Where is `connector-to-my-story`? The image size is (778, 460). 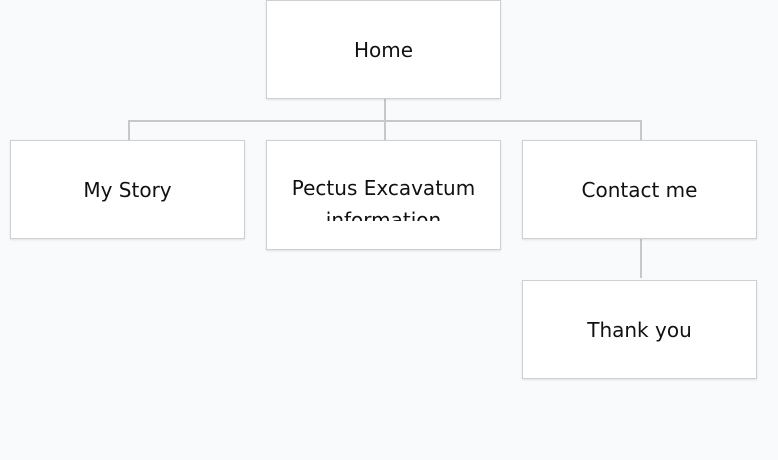
connector-to-my-story is located at coordinates (129, 130).